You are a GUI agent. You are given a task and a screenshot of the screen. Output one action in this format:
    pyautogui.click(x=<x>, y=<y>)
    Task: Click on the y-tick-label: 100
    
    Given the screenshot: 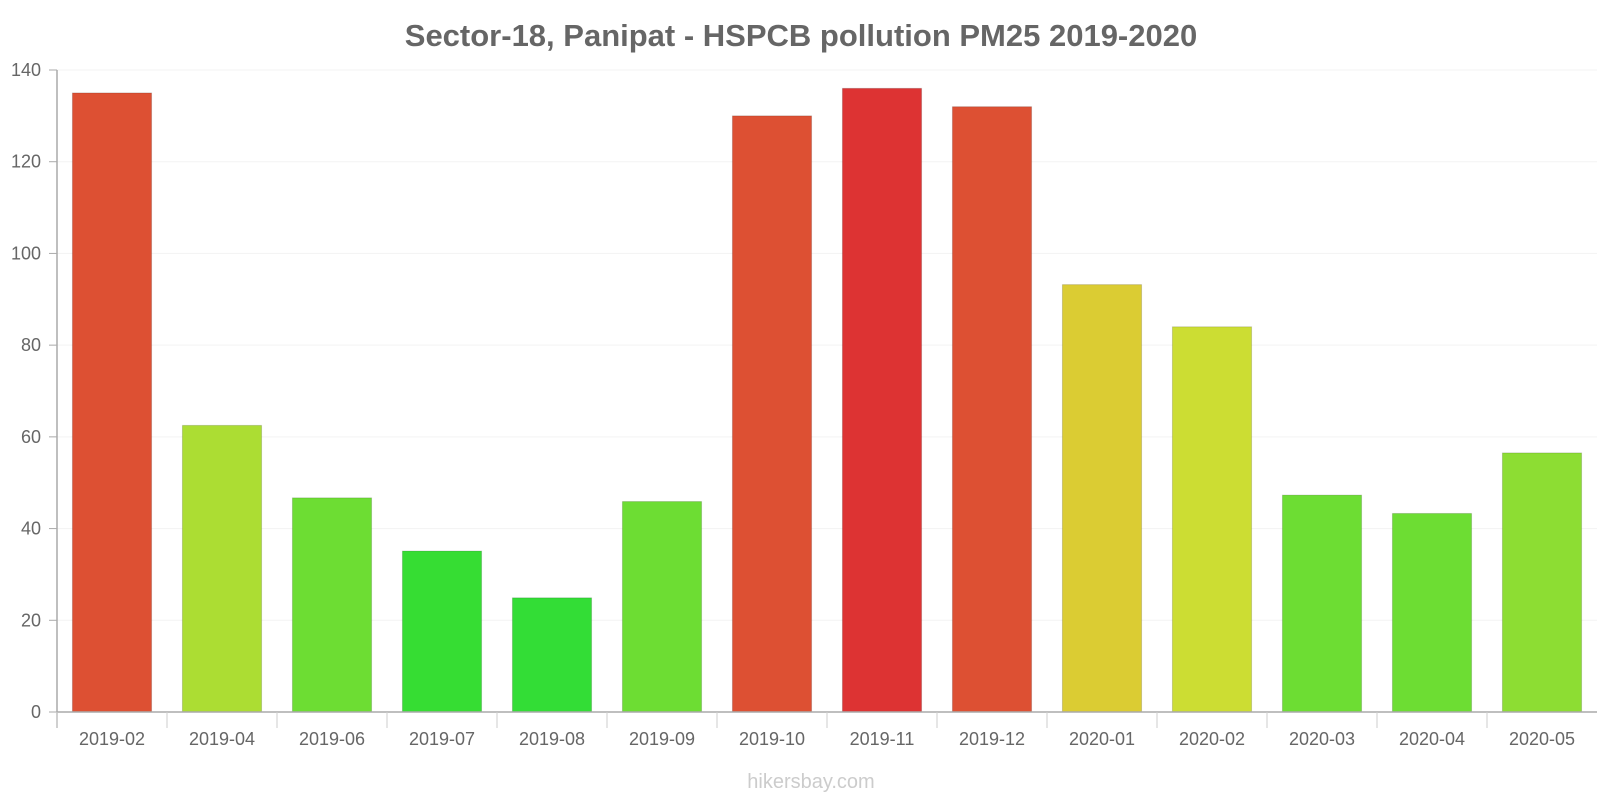 What is the action you would take?
    pyautogui.click(x=26, y=253)
    